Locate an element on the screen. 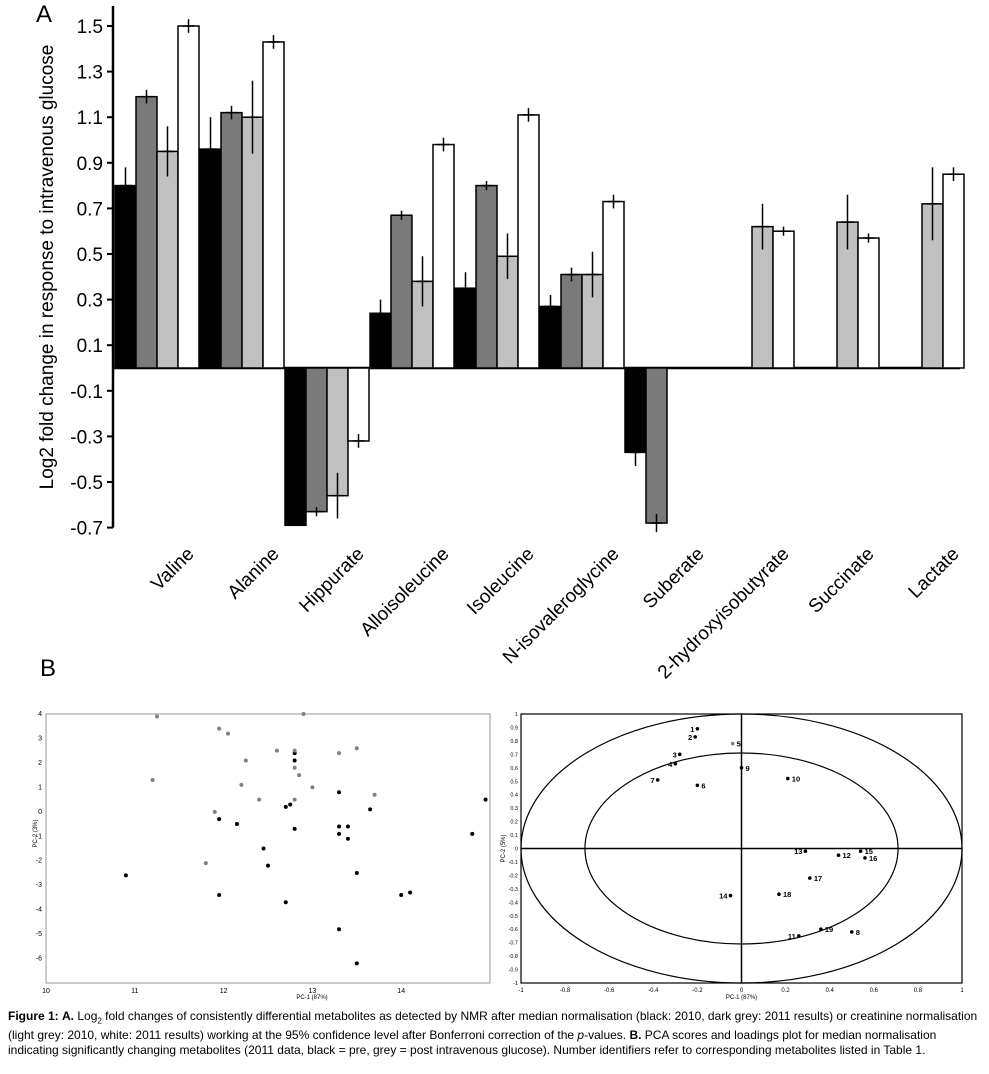 The width and height of the screenshot is (989, 1074). loading-point-label: 15 is located at coordinates (869, 851).